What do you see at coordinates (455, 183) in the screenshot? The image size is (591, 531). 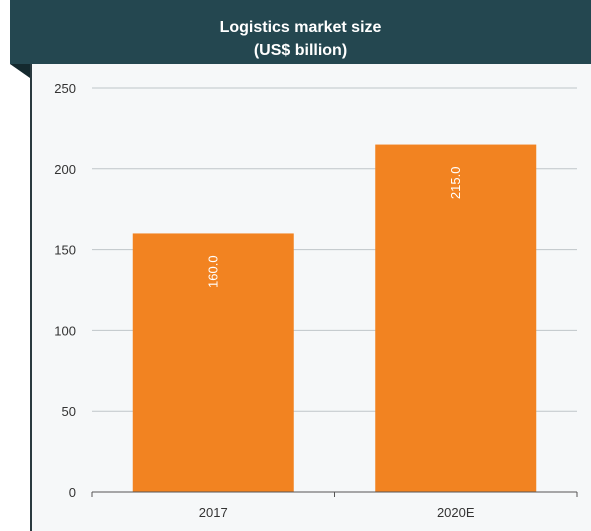 I see `value-label: 215.0` at bounding box center [455, 183].